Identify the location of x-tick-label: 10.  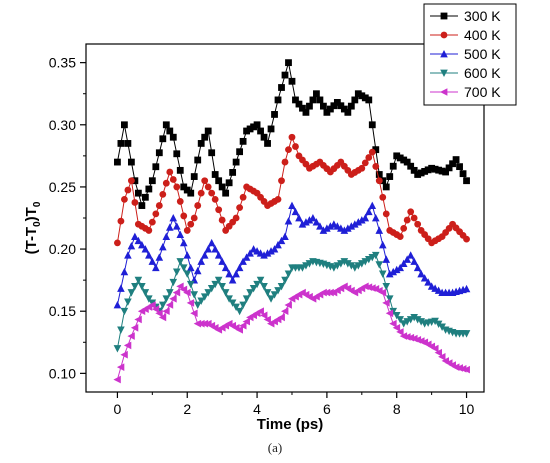
(467, 409).